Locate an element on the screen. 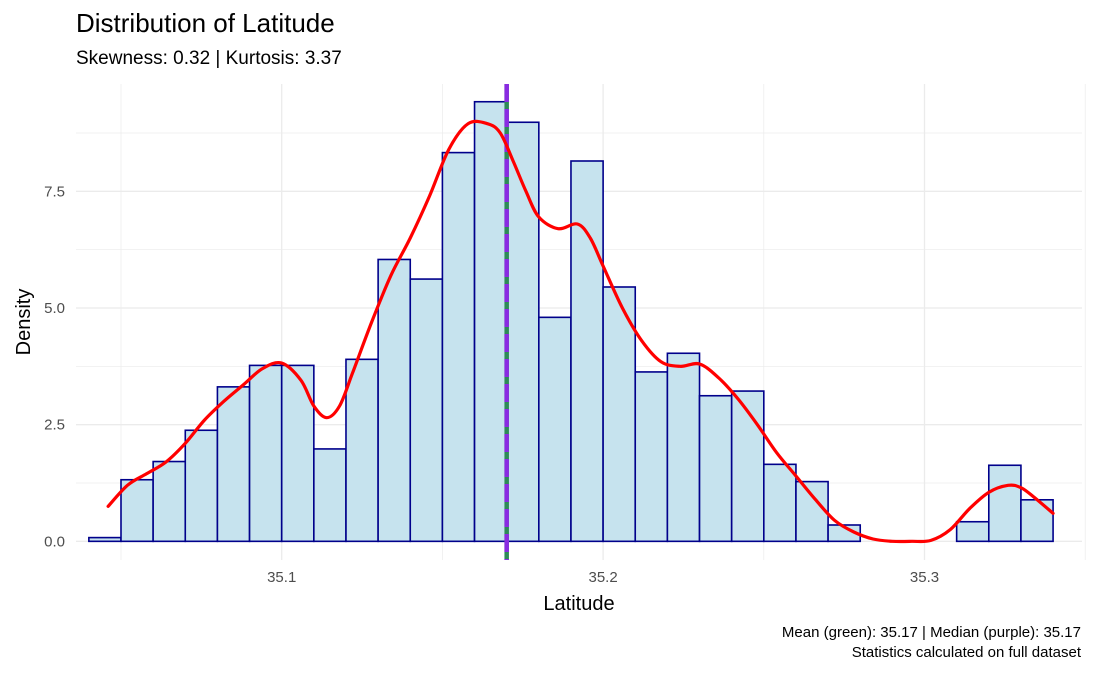  chart-subtitle: Skewness: 0.32 | Kurtosis: 3.37 is located at coordinates (209, 58).